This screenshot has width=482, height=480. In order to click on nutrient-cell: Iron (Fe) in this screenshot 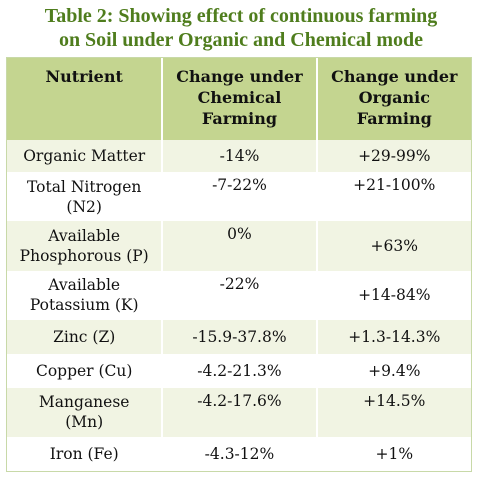, I will do `click(85, 454)`.